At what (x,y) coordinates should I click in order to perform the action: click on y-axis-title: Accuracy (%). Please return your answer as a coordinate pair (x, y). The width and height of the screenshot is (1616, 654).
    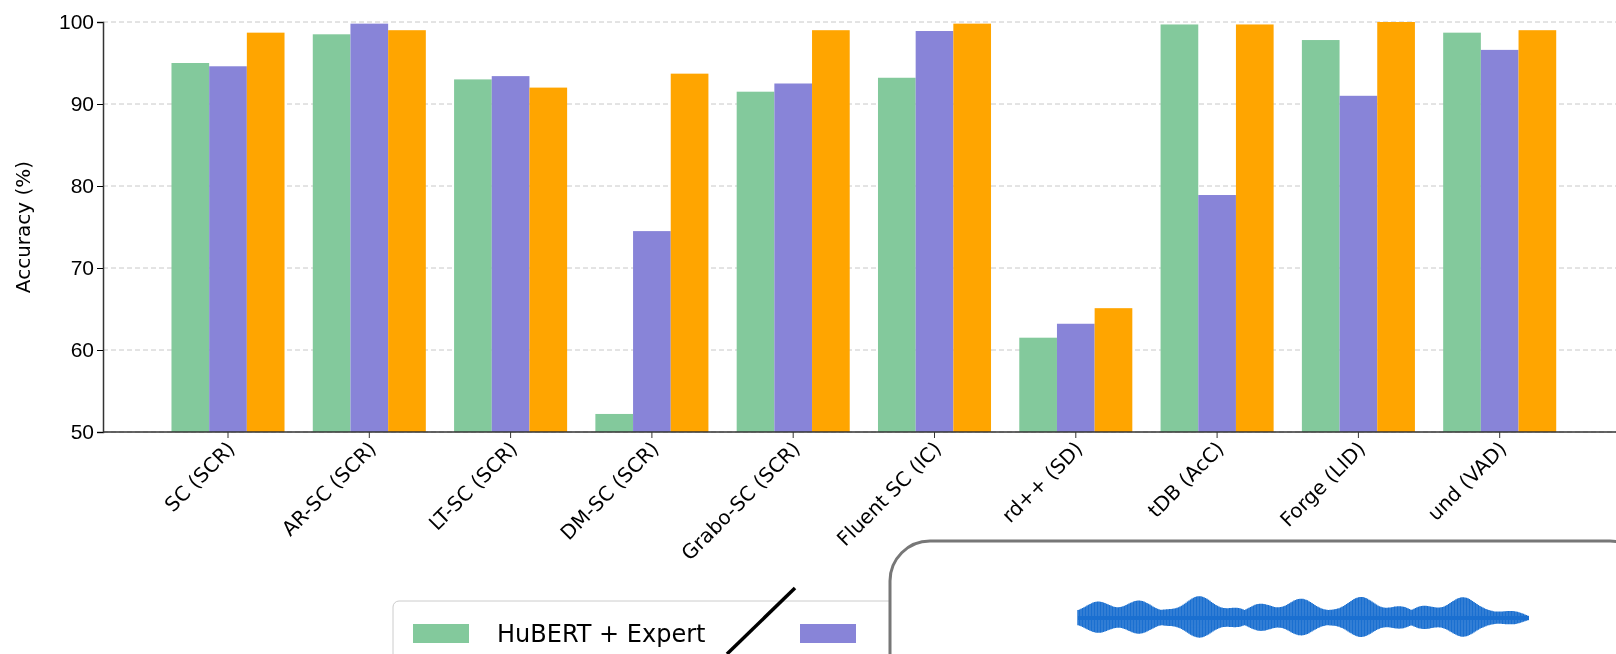
    Looking at the image, I should click on (23, 227).